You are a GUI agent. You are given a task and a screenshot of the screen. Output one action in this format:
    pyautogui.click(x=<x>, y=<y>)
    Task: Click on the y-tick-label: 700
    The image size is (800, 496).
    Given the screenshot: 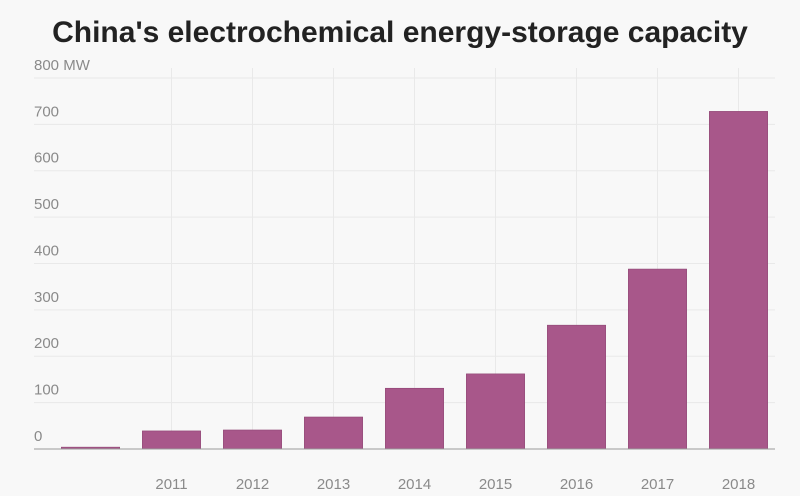 What is the action you would take?
    pyautogui.click(x=46, y=111)
    